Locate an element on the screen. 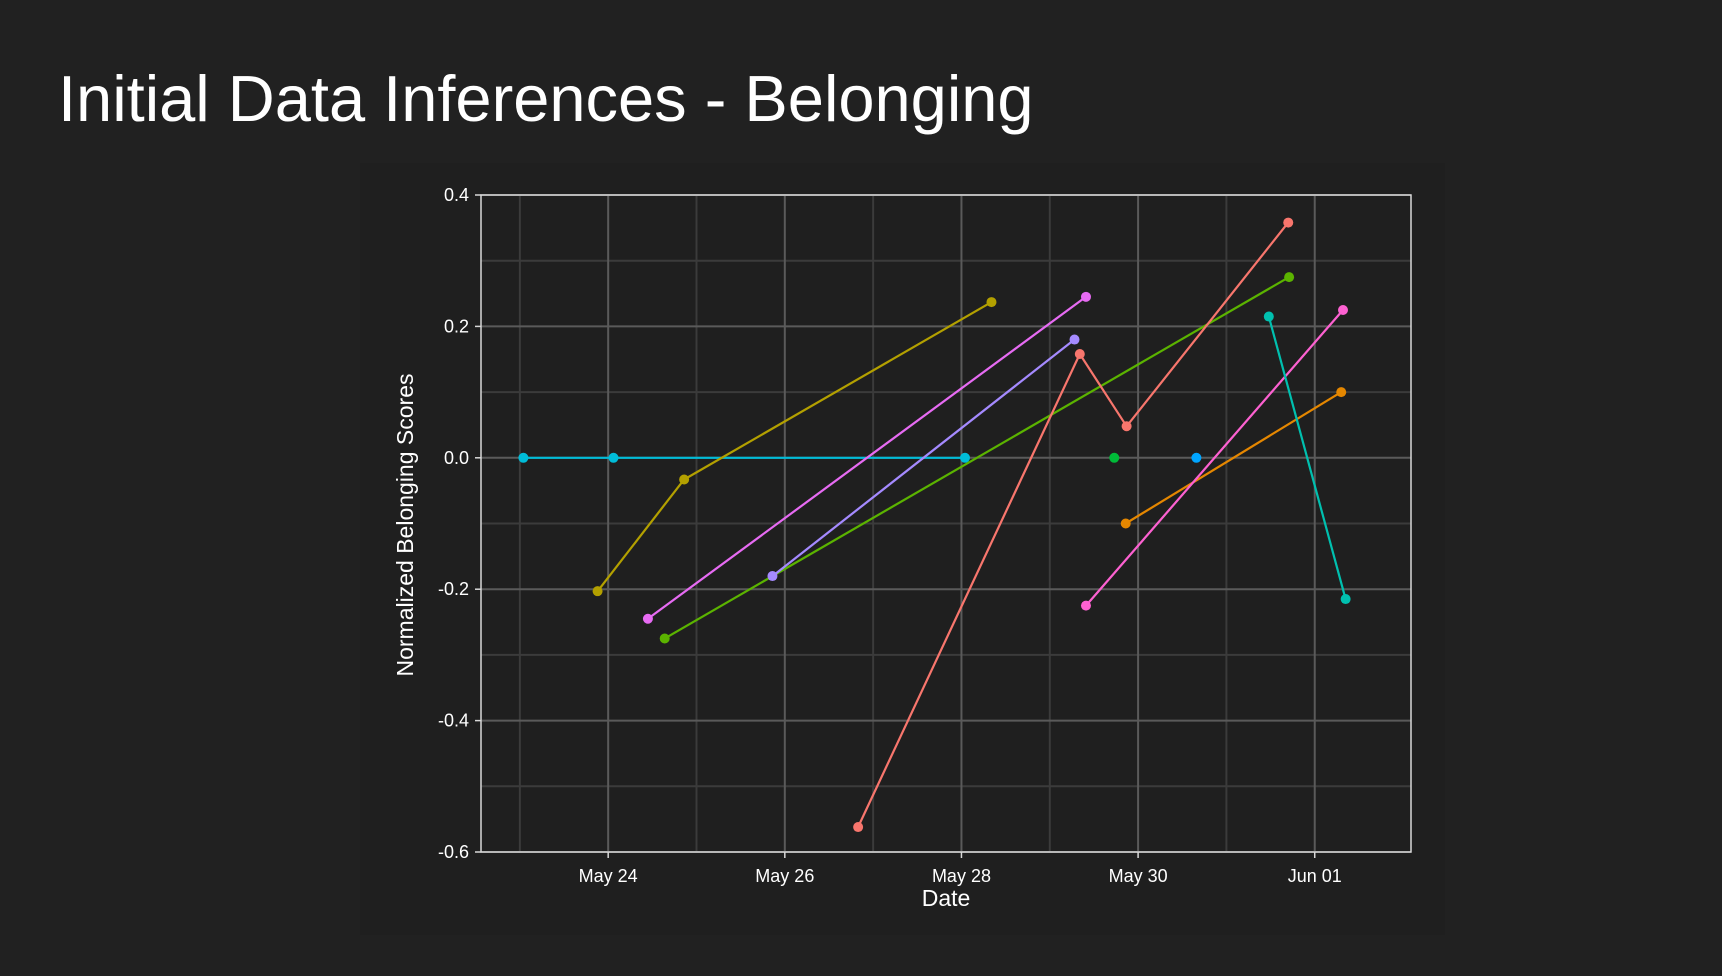  x-tick-label: May 28 is located at coordinates (961, 876).